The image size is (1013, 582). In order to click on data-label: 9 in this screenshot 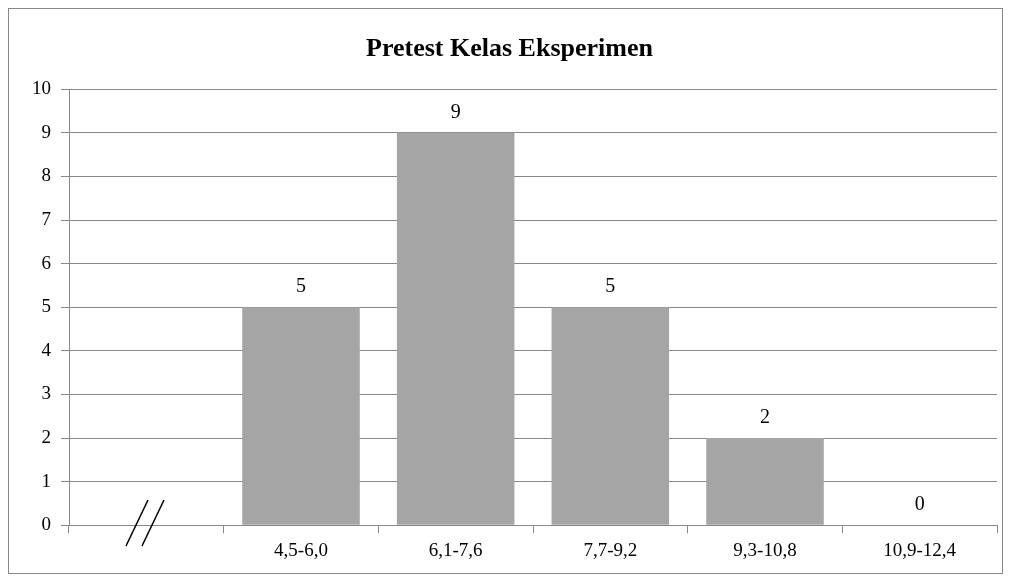, I will do `click(455, 111)`.